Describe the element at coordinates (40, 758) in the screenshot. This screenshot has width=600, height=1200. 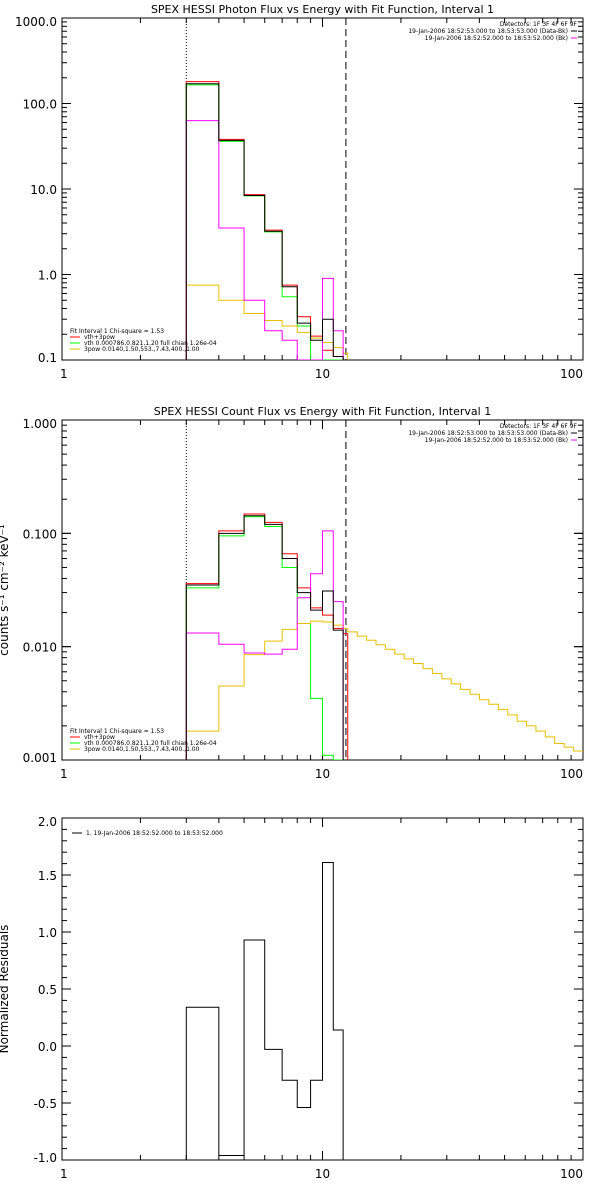
I see `y-tick-label: 0.001` at that location.